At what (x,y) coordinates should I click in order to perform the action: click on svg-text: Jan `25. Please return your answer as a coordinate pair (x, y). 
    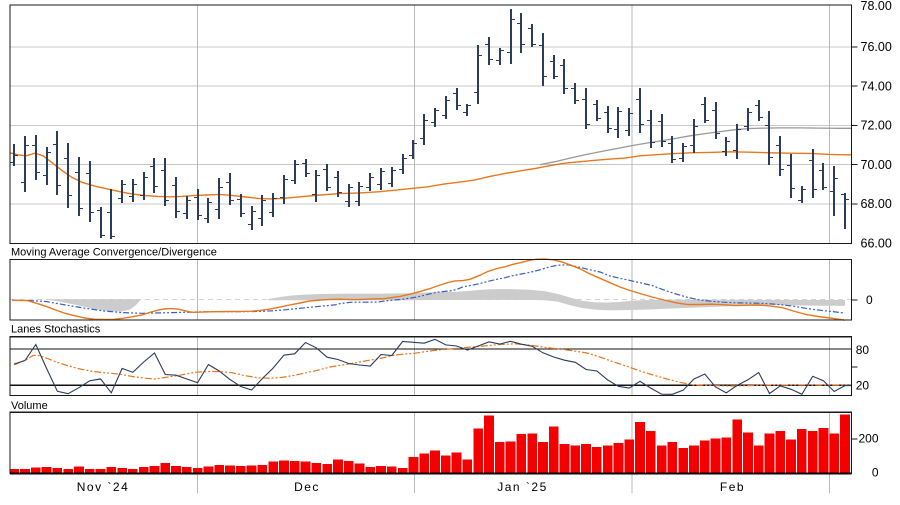
    Looking at the image, I should click on (522, 487).